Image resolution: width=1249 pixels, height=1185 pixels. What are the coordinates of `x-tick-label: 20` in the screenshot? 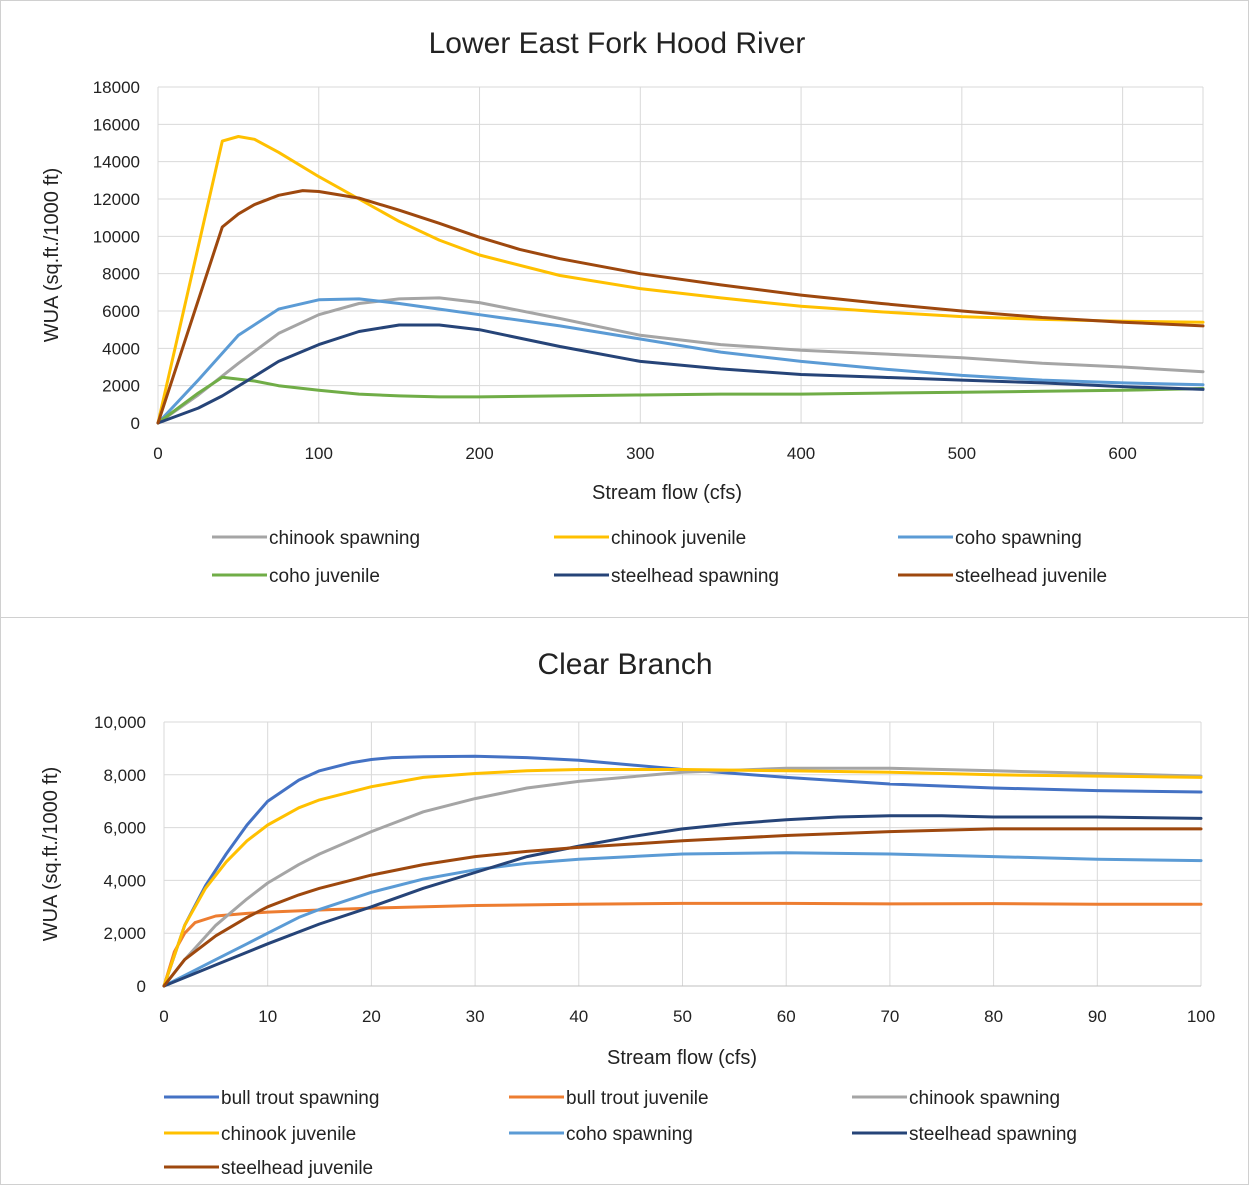 It's located at (371, 1016).